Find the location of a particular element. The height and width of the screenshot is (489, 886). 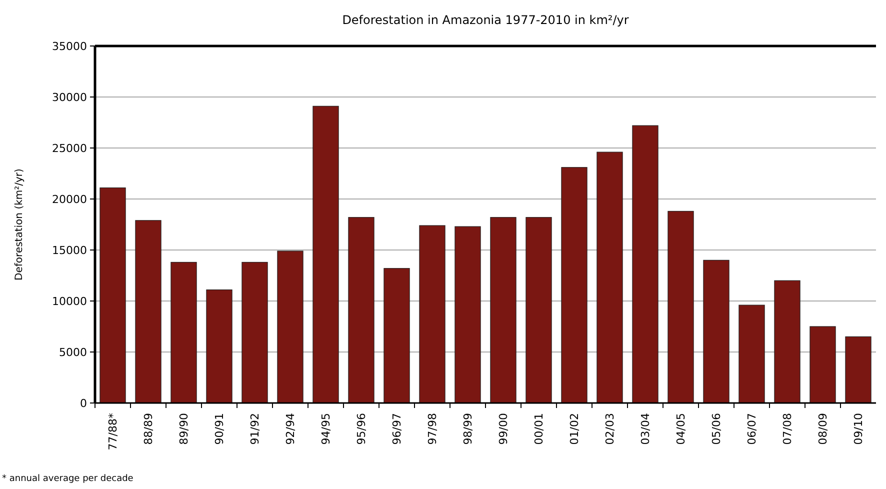

x-tick-label: 01/02 is located at coordinates (575, 429).